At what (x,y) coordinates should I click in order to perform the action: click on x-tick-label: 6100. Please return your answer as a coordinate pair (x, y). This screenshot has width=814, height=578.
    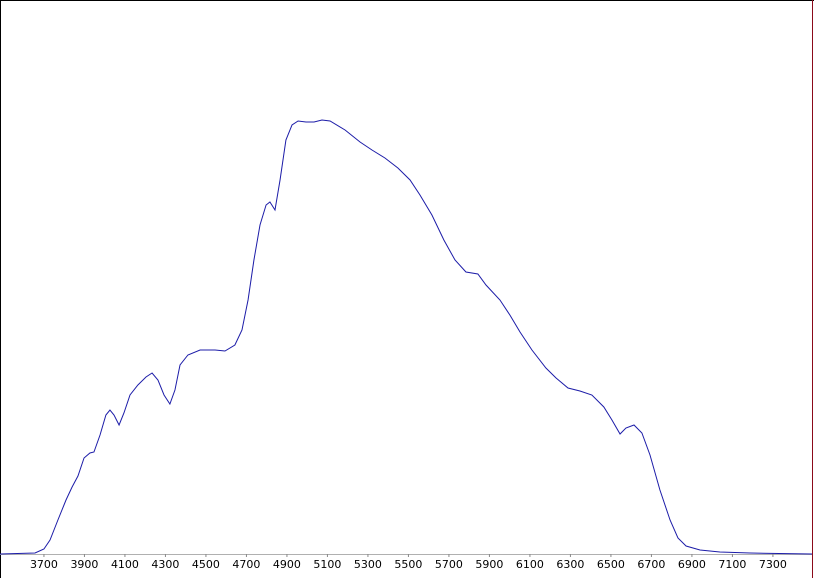
    Looking at the image, I should click on (530, 564).